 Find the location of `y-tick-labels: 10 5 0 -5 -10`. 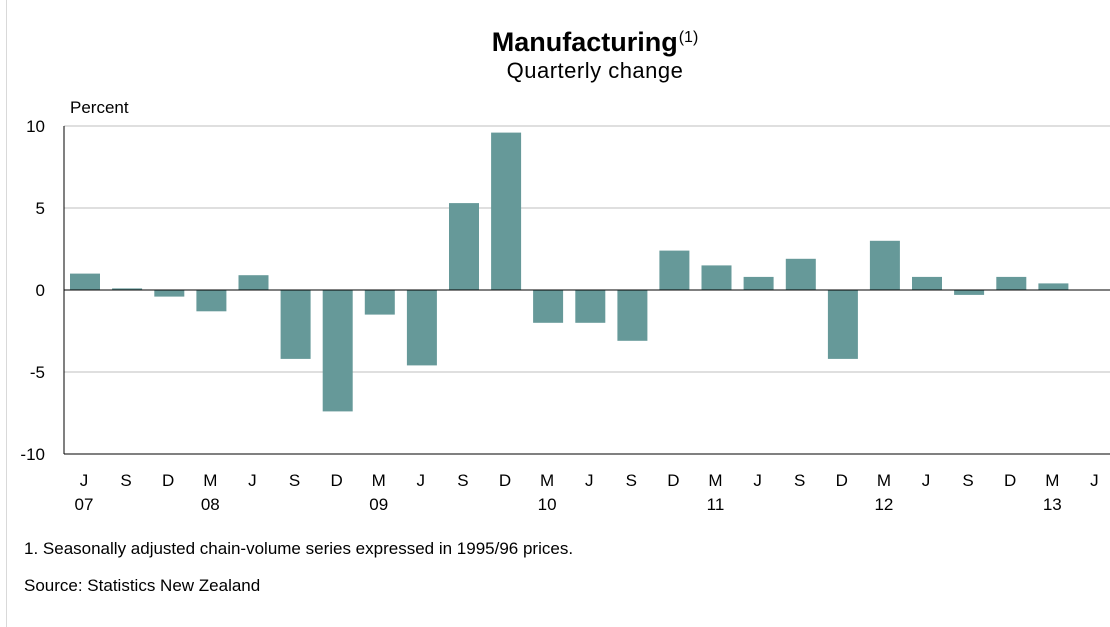

y-tick-labels: 10 5 0 -5 -10 is located at coordinates (32, 290).